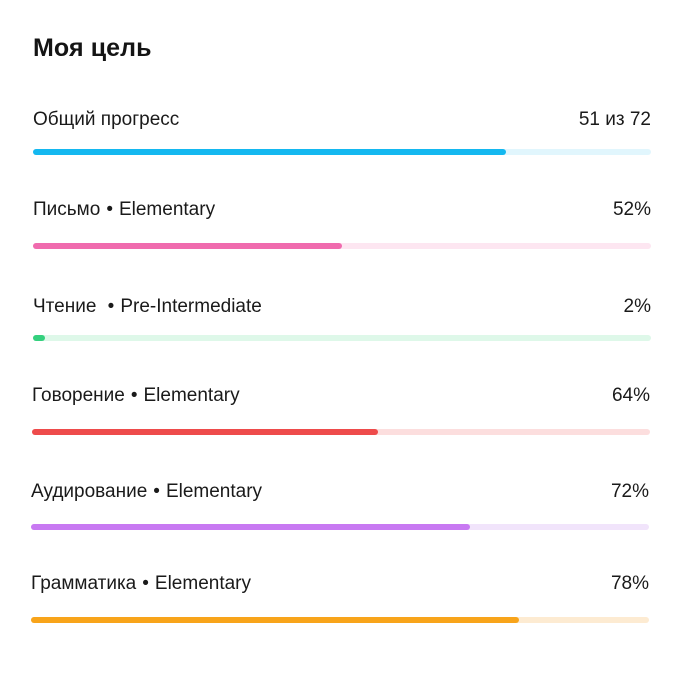 The height and width of the screenshot is (697, 695). I want to click on row-label: Чтение • Pre-Intermediate, so click(147, 306).